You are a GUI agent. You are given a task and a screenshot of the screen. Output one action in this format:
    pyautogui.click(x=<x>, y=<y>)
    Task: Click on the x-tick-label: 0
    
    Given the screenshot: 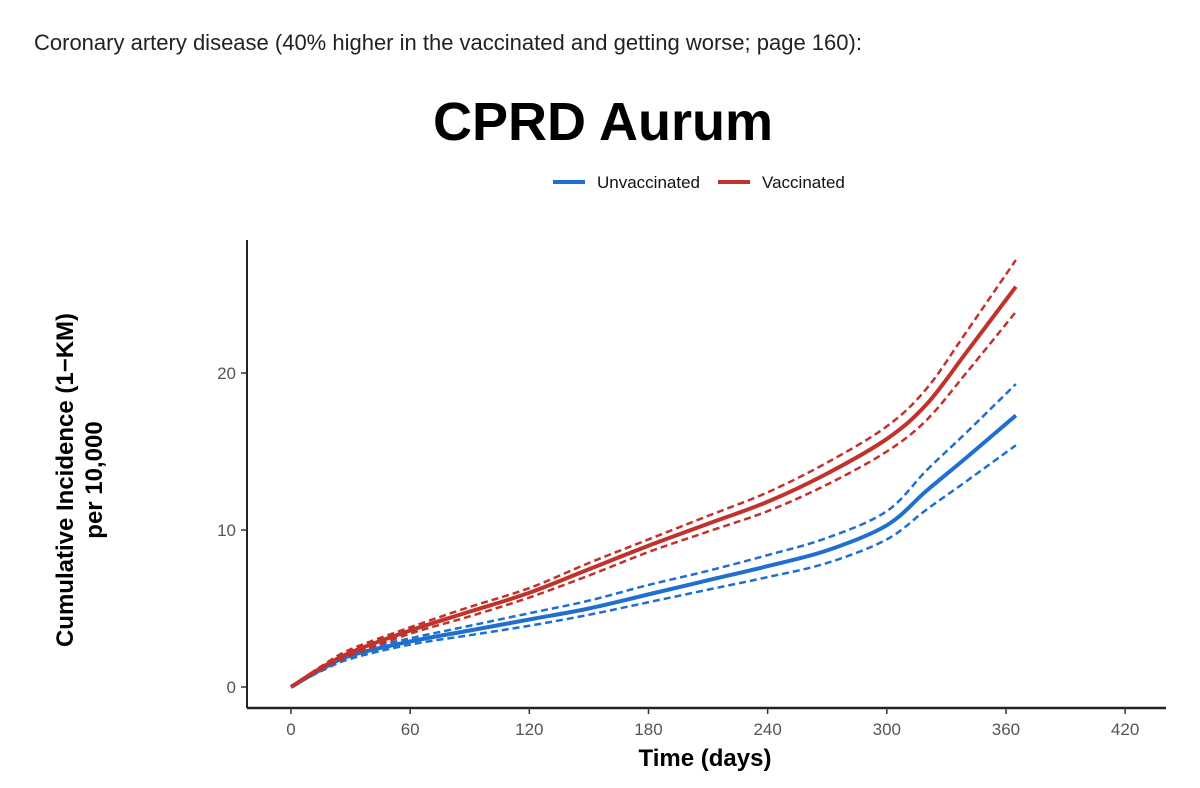 What is the action you would take?
    pyautogui.click(x=290, y=729)
    